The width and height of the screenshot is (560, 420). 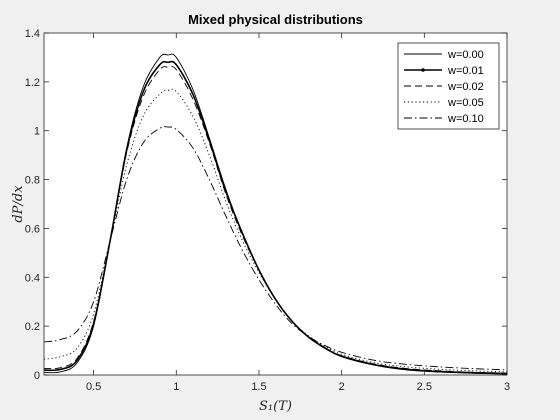 I want to click on legend-label: w=0.05, so click(x=465, y=103).